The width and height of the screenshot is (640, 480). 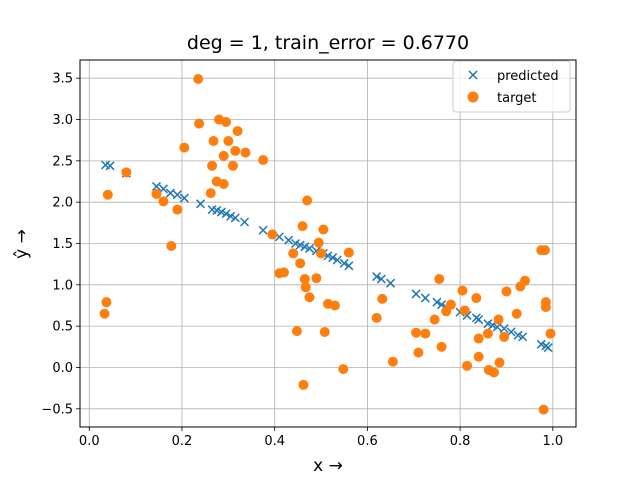 I want to click on y-tick-label: 3.0, so click(x=62, y=120).